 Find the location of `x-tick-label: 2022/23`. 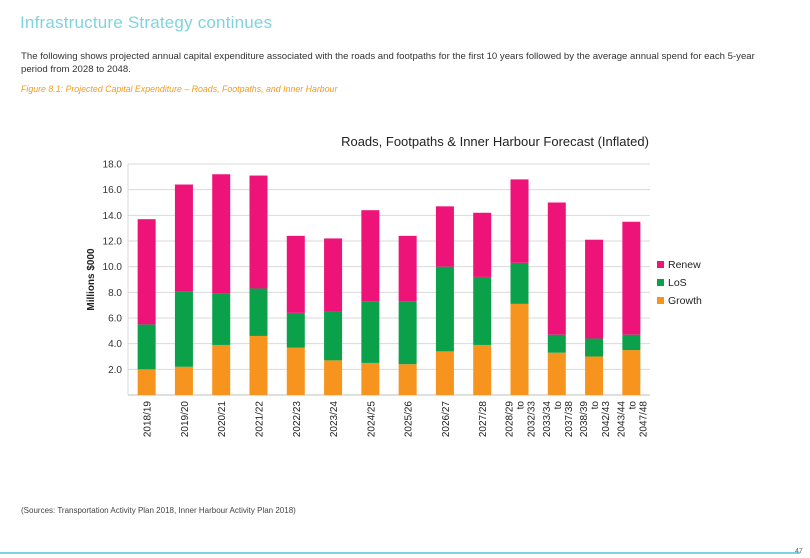

x-tick-label: 2022/23 is located at coordinates (297, 419).